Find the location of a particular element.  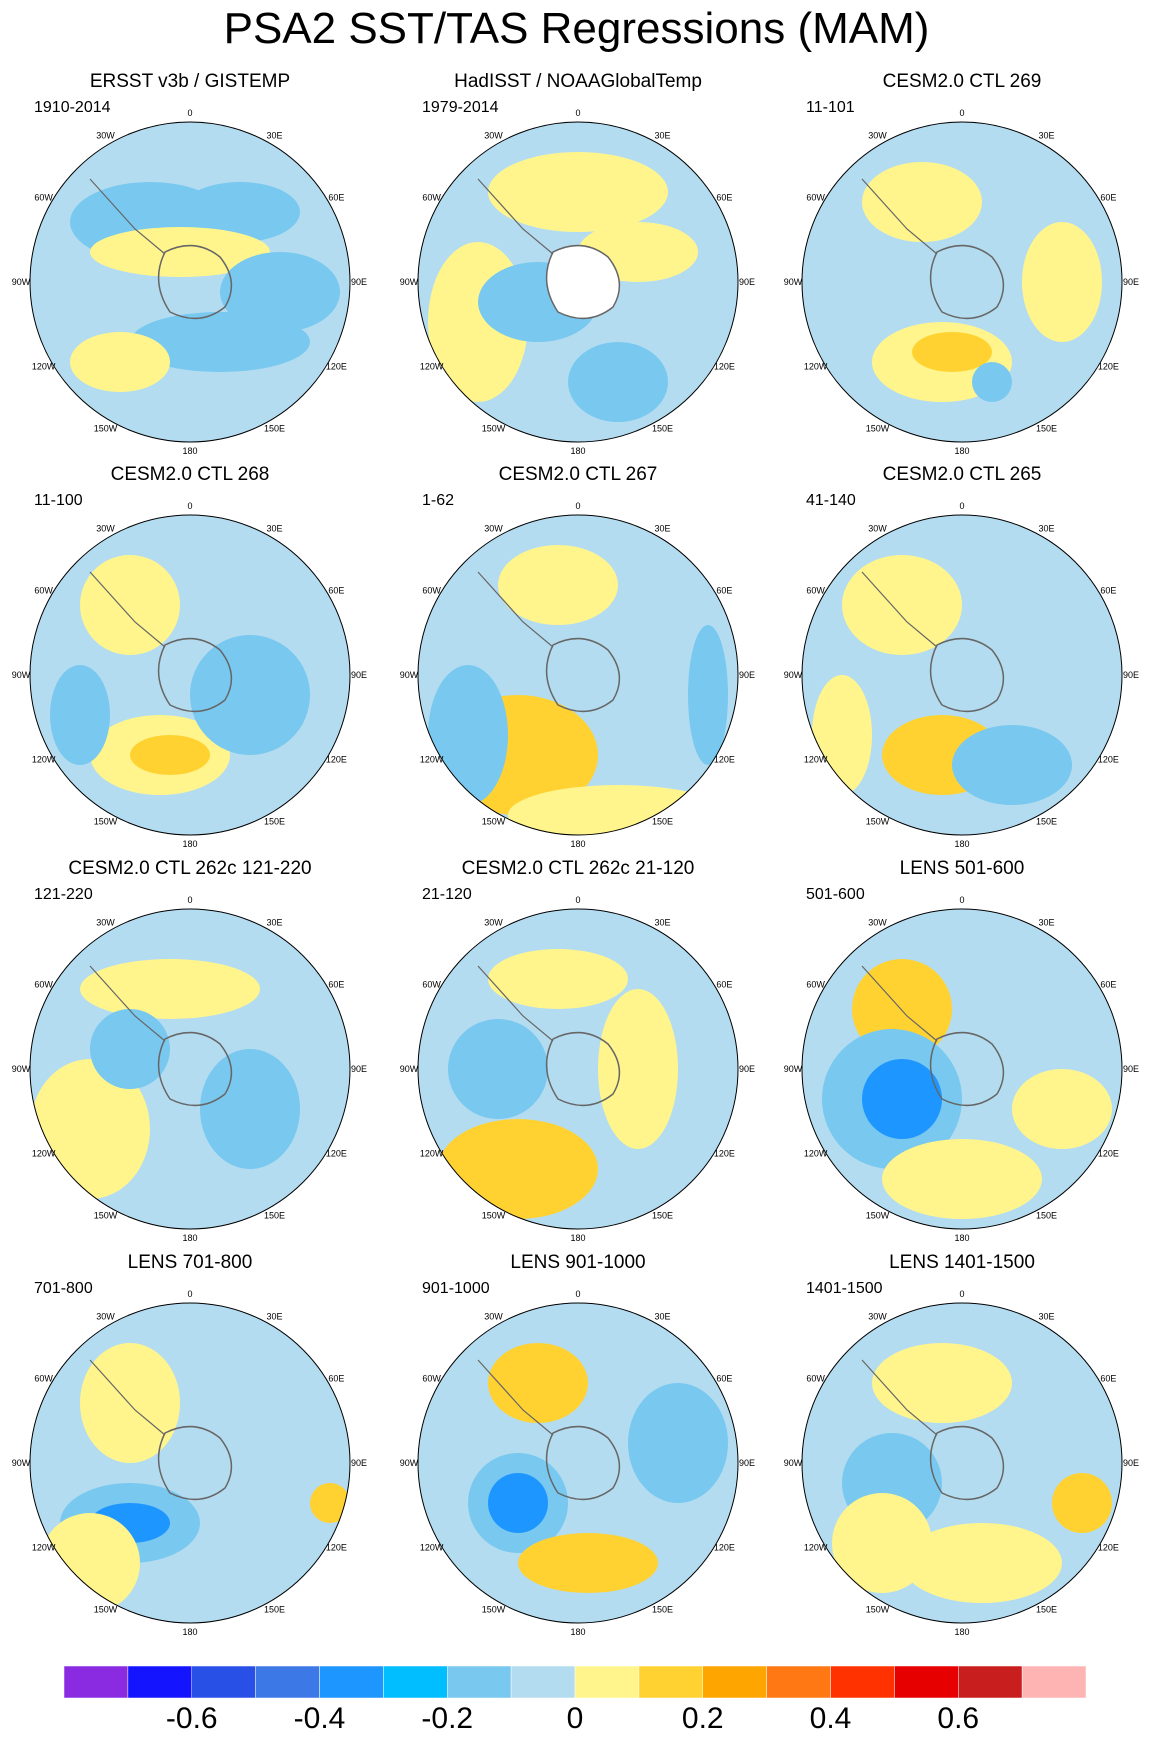

panel-title: CESM2.0 CTL 269 is located at coordinates (962, 81).